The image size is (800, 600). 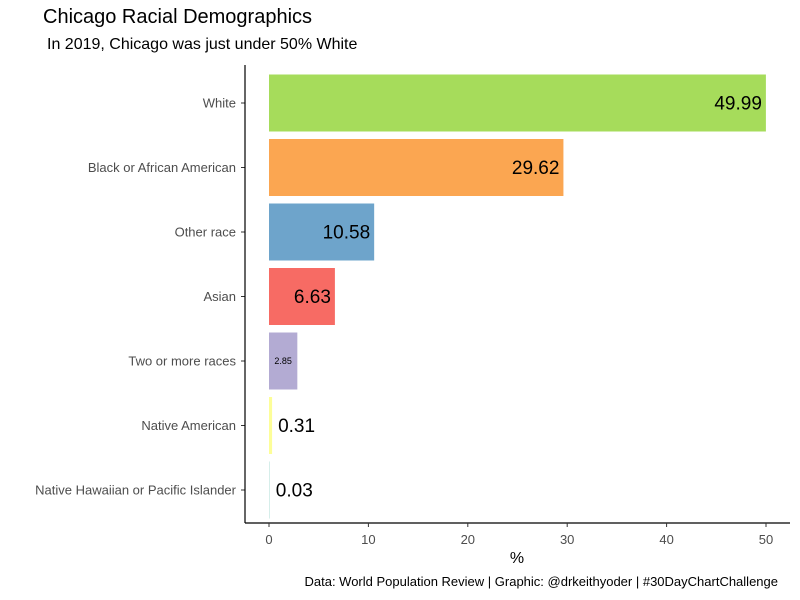 What do you see at coordinates (294, 491) in the screenshot?
I see `value-label-6: 0.03` at bounding box center [294, 491].